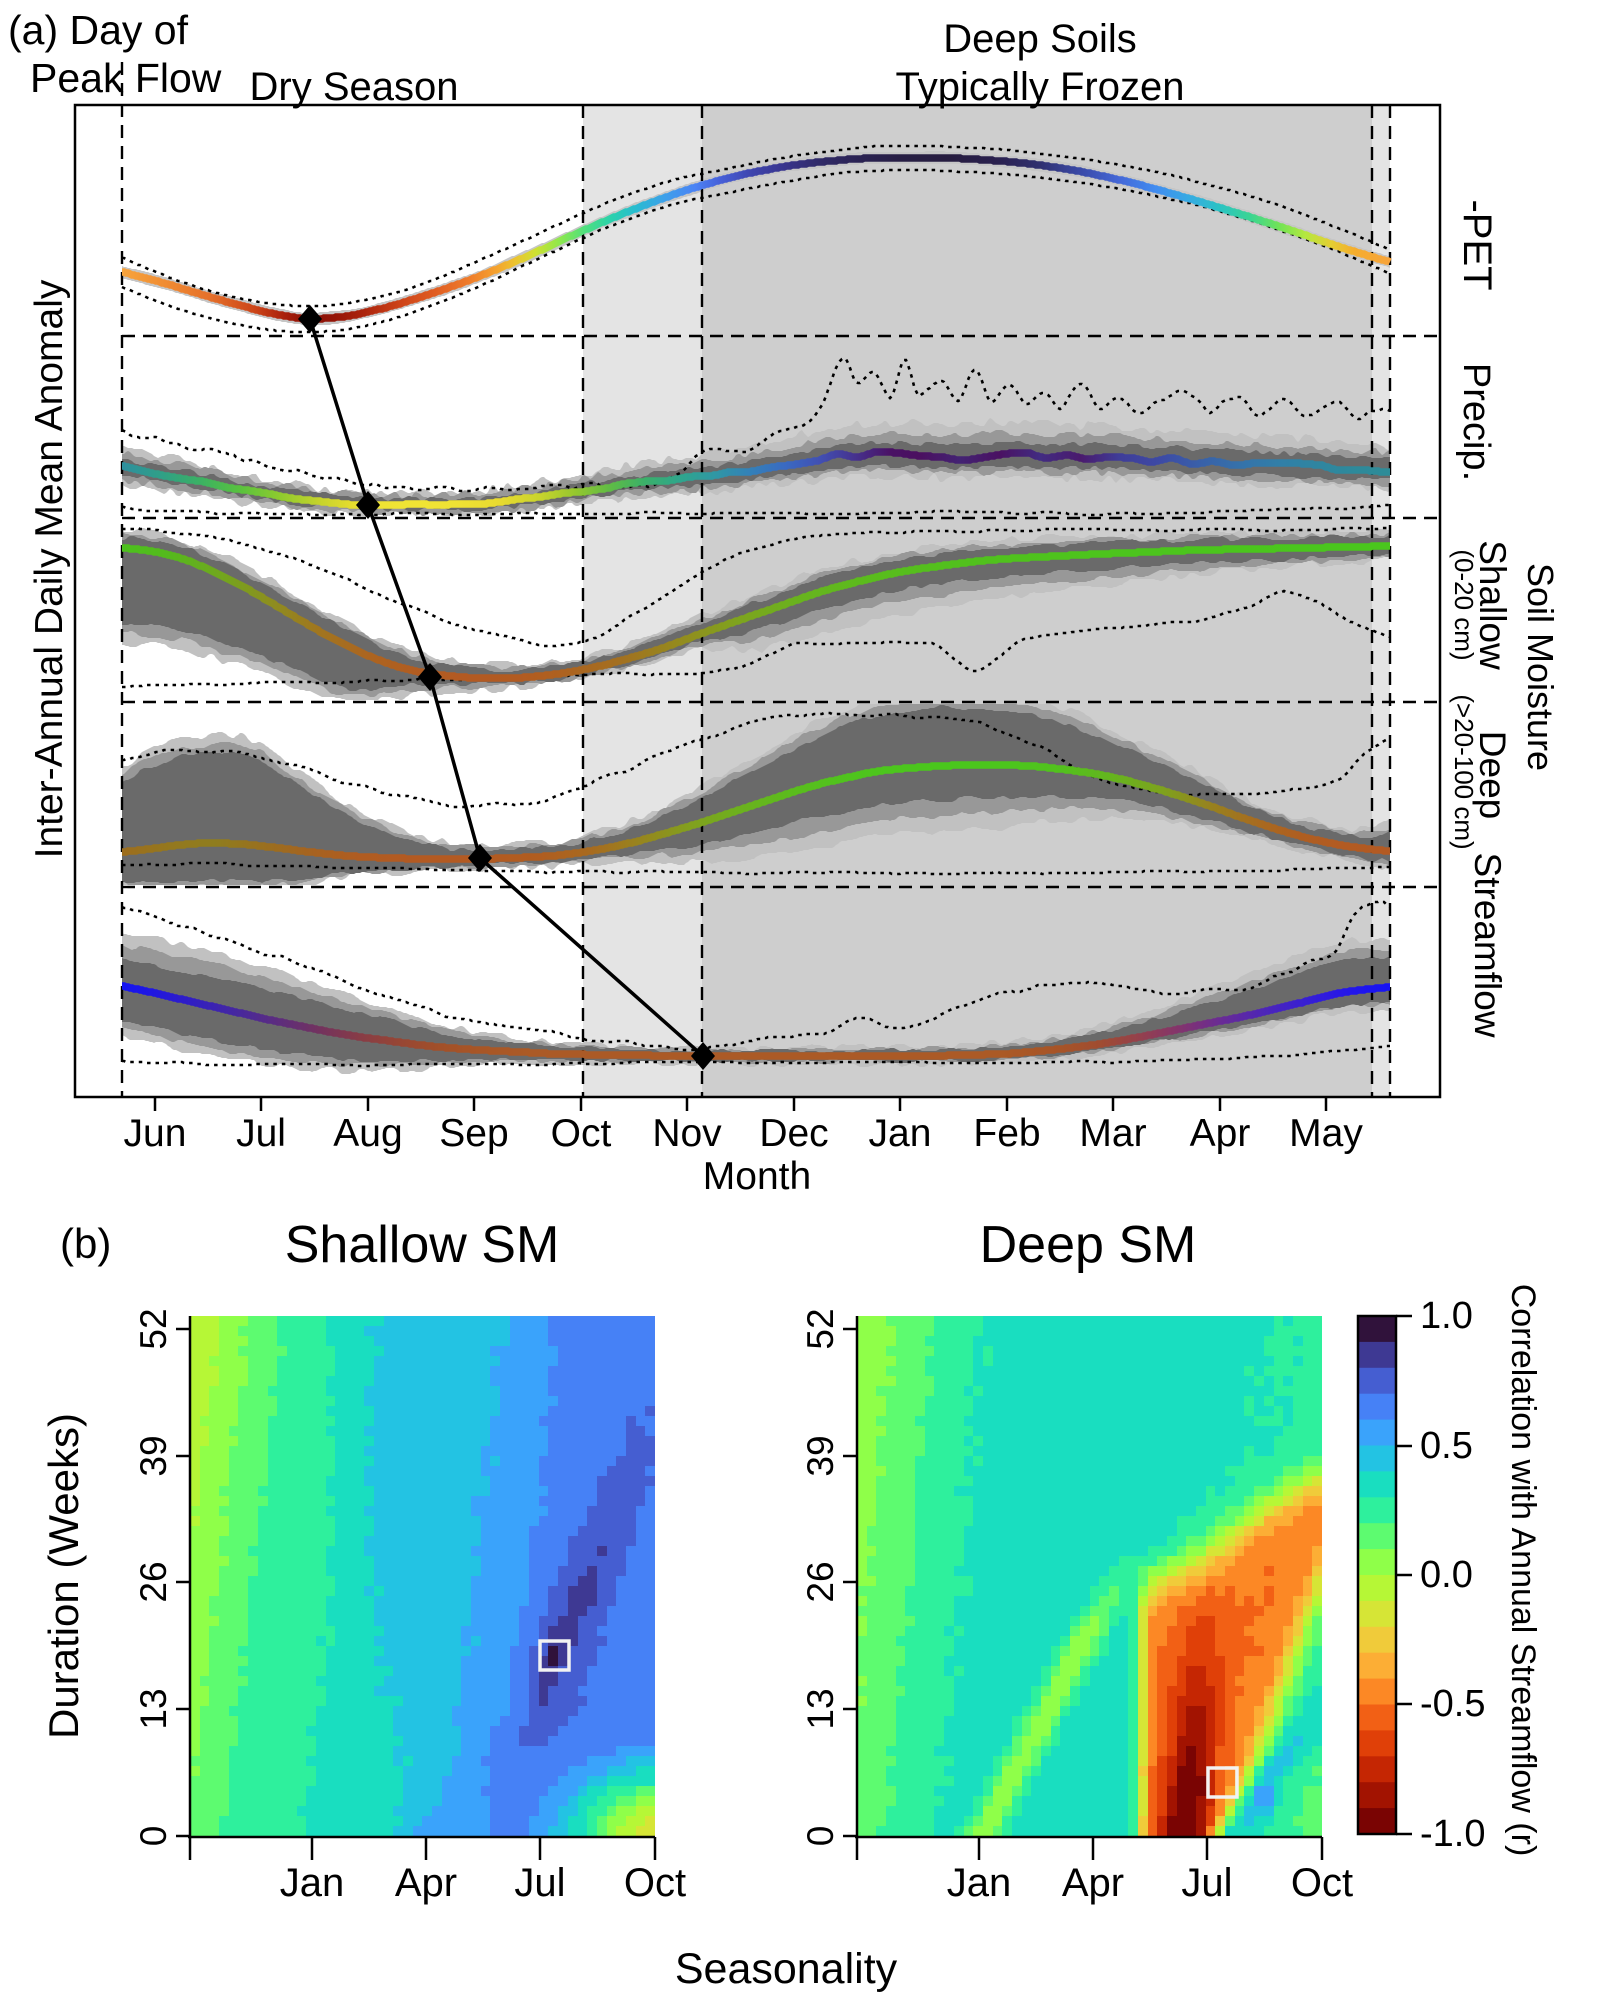 The width and height of the screenshot is (1600, 2005). Describe the element at coordinates (85, 1243) in the screenshot. I see `svg-text: (b)` at that location.